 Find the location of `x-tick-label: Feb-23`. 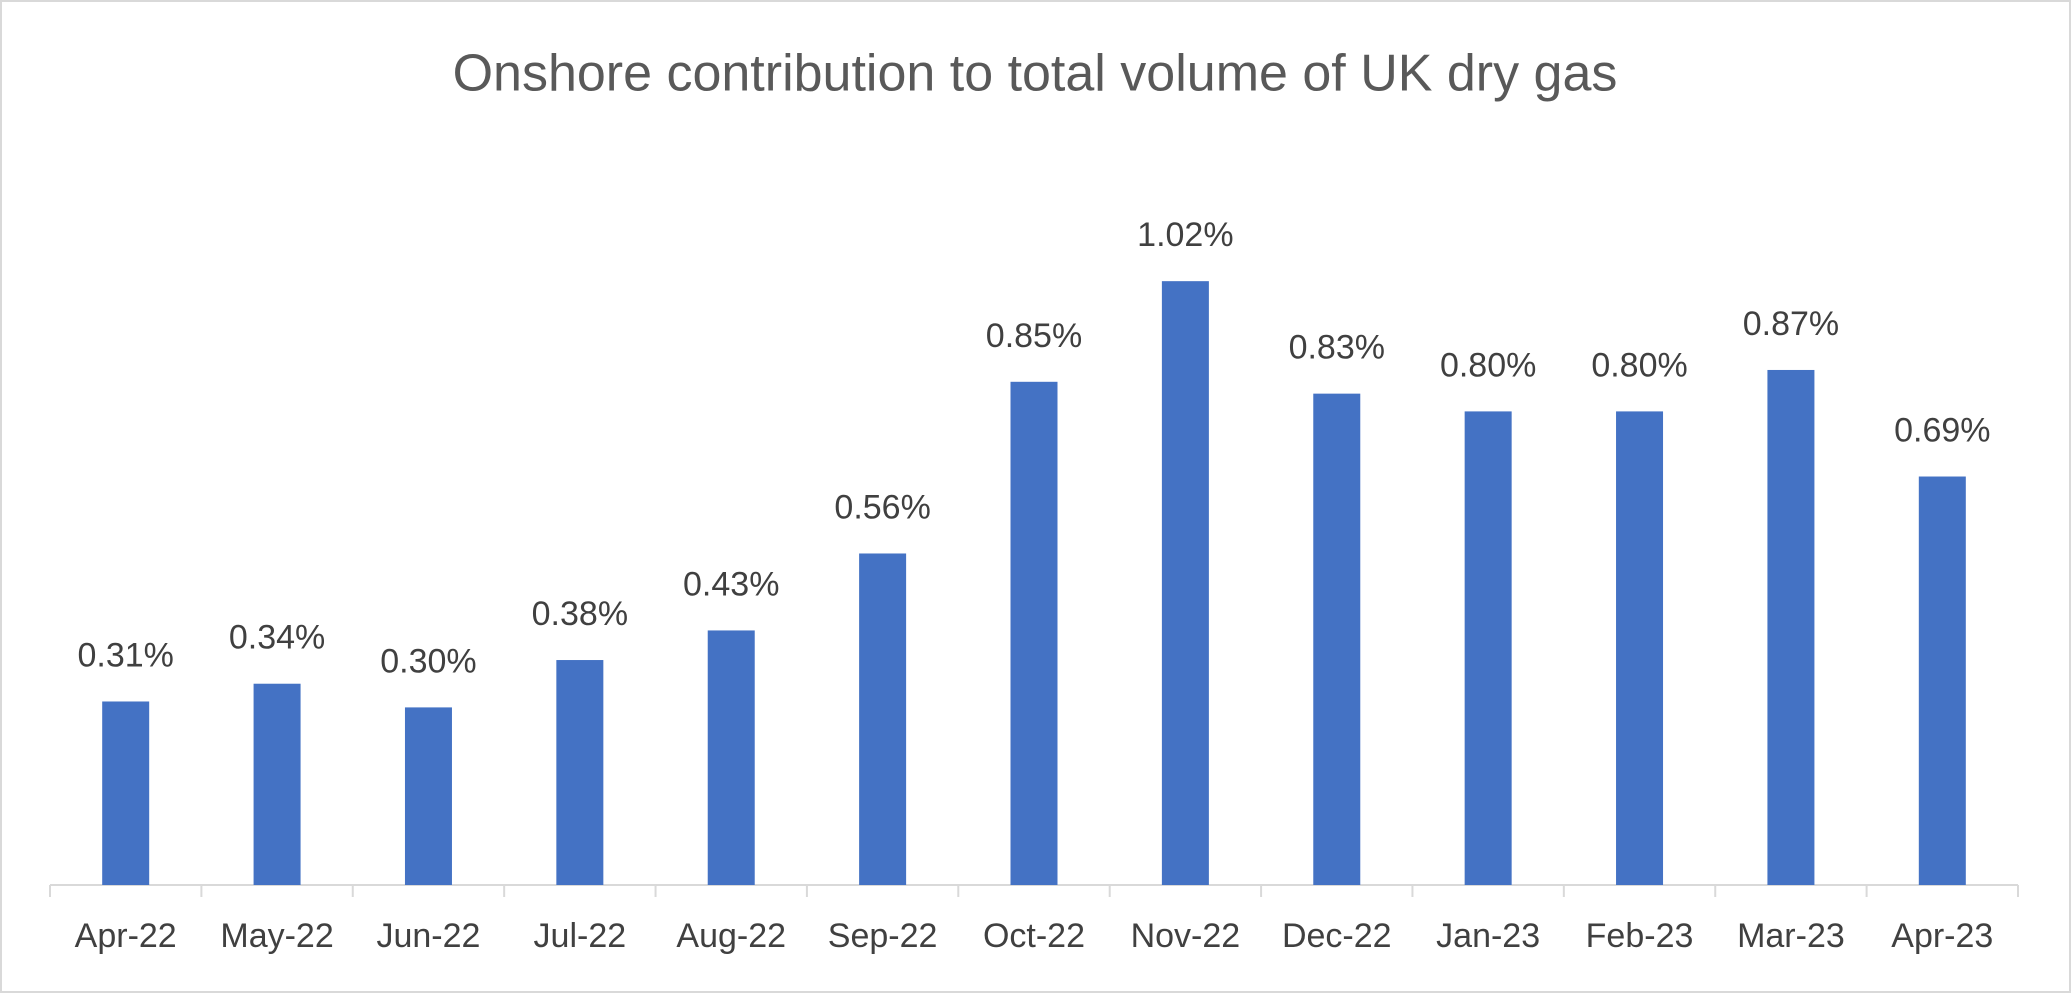

x-tick-label: Feb-23 is located at coordinates (1640, 936).